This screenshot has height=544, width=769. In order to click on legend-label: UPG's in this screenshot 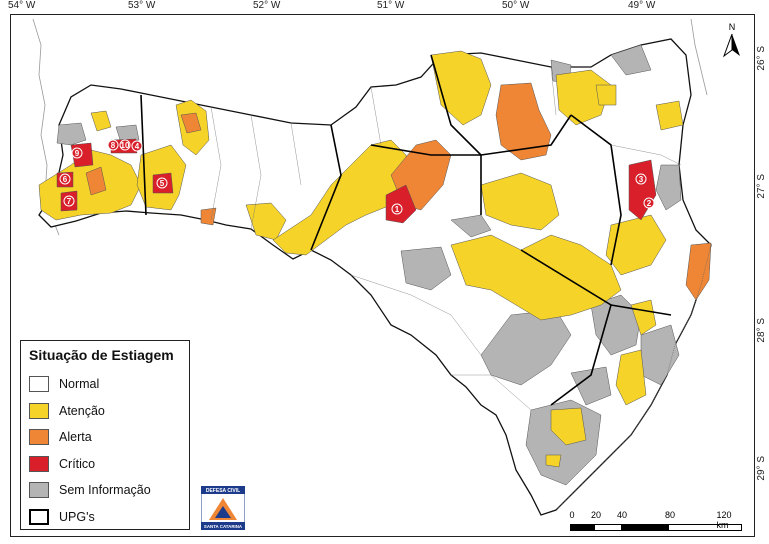, I will do `click(77, 516)`.